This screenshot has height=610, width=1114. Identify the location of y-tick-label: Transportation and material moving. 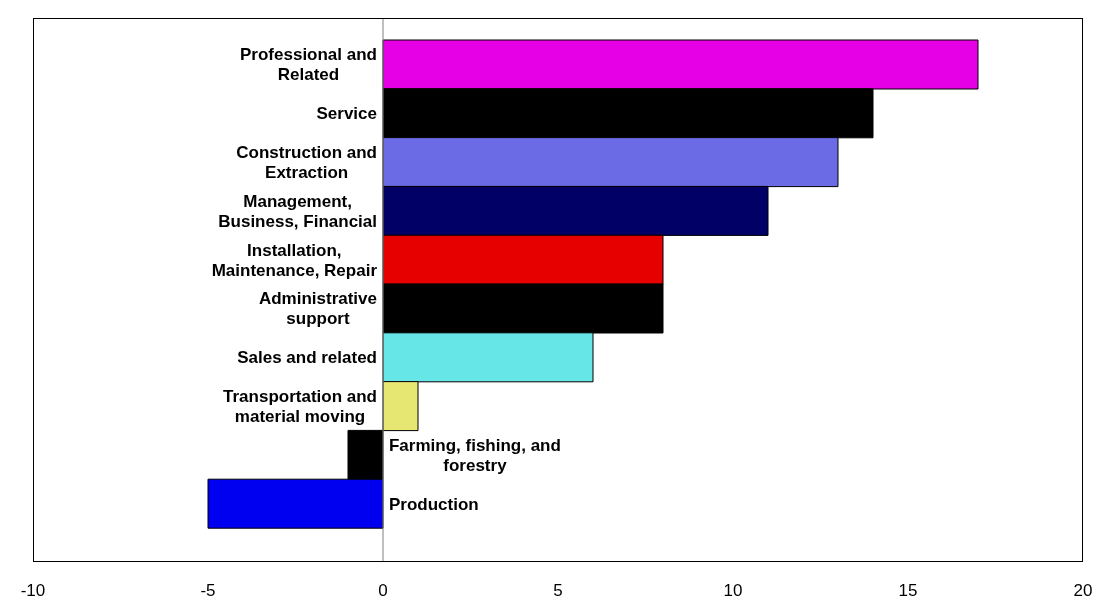
(300, 407).